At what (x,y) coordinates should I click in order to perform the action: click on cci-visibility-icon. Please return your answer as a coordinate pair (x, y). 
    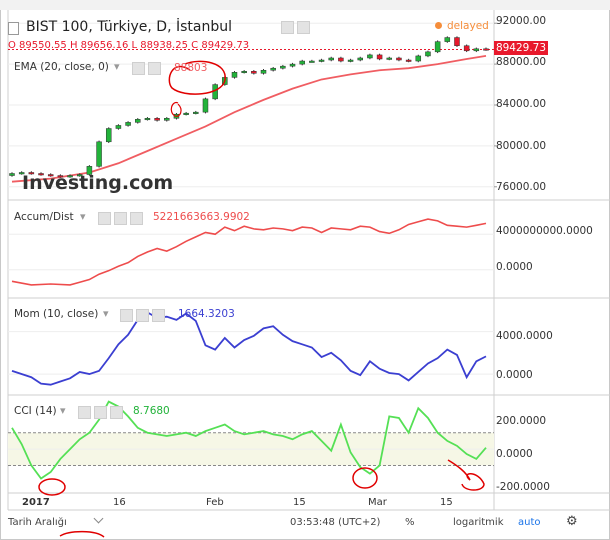
    Looking at the image, I should click on (84, 412).